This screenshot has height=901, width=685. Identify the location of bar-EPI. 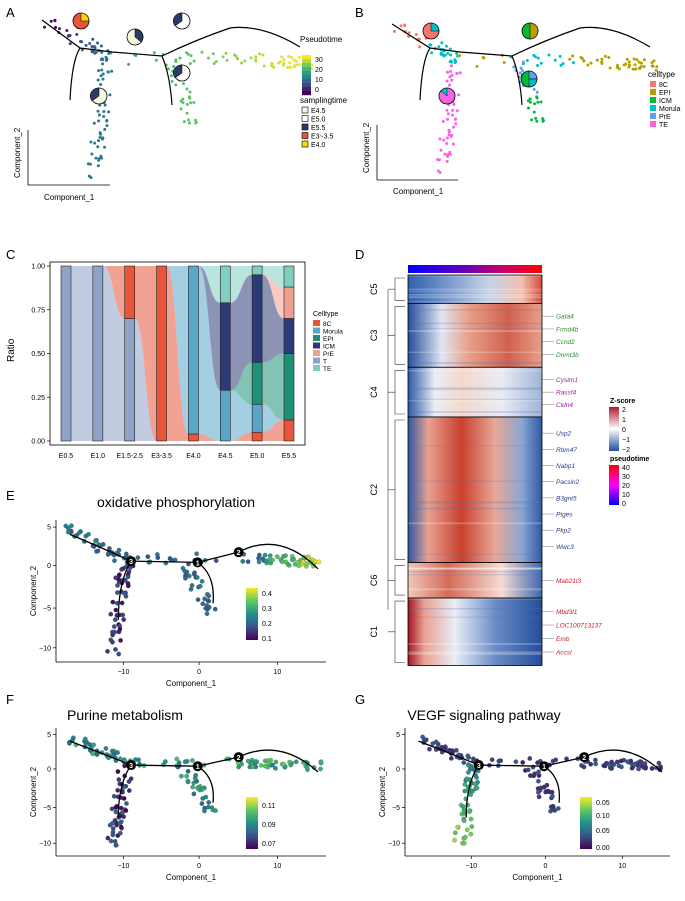
(257, 383).